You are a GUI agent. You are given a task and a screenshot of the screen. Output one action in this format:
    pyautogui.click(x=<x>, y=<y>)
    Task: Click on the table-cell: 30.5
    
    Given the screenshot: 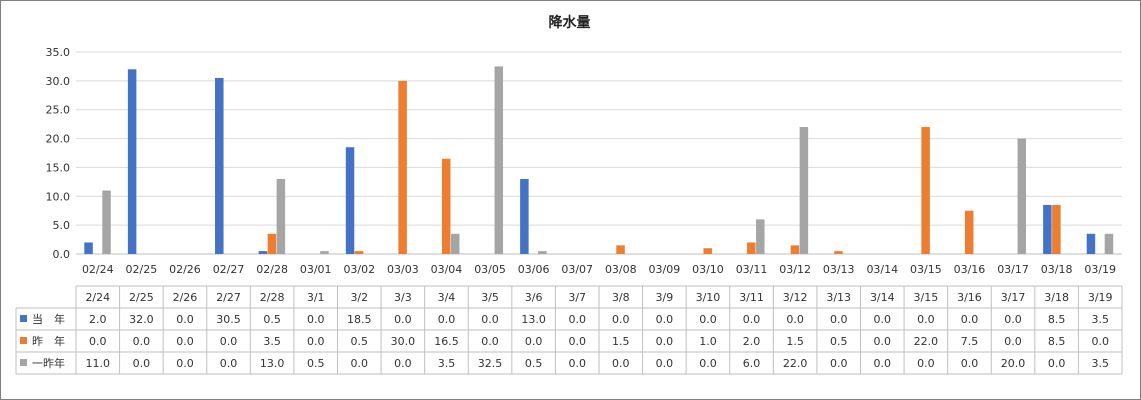 What is the action you would take?
    pyautogui.click(x=228, y=319)
    